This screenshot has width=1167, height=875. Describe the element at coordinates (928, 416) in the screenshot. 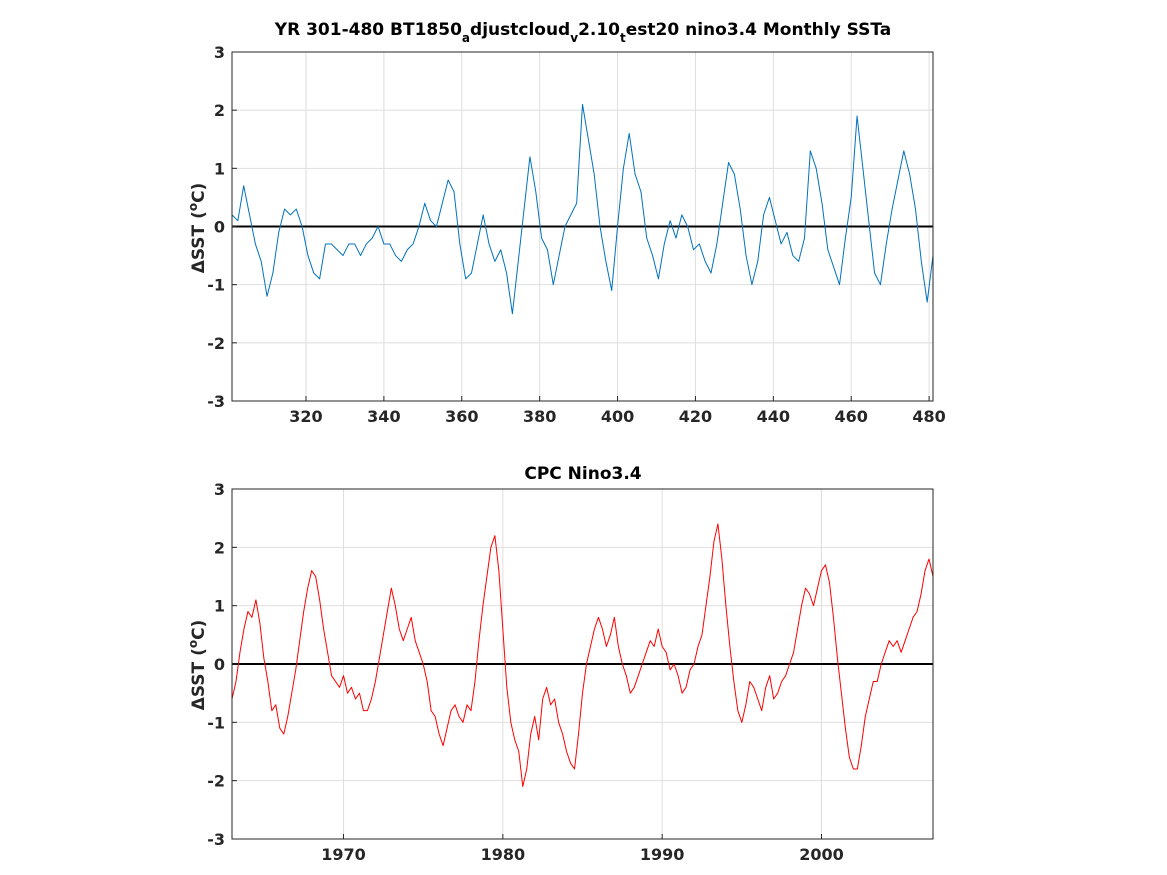

I see `x-tick-label: 480` at that location.